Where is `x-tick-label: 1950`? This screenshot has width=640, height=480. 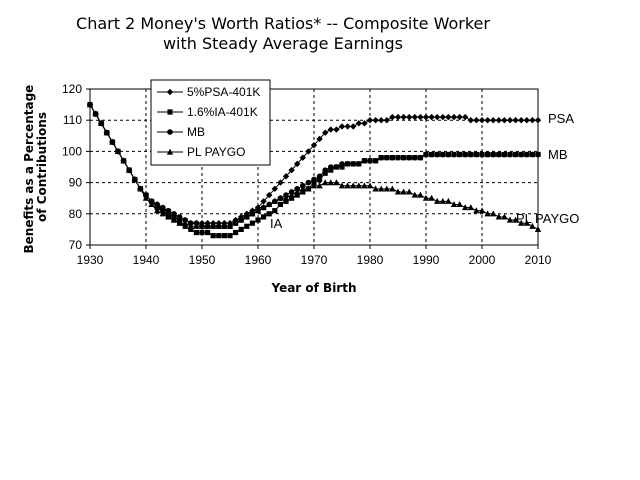
x-tick-label: 1950 is located at coordinates (202, 260).